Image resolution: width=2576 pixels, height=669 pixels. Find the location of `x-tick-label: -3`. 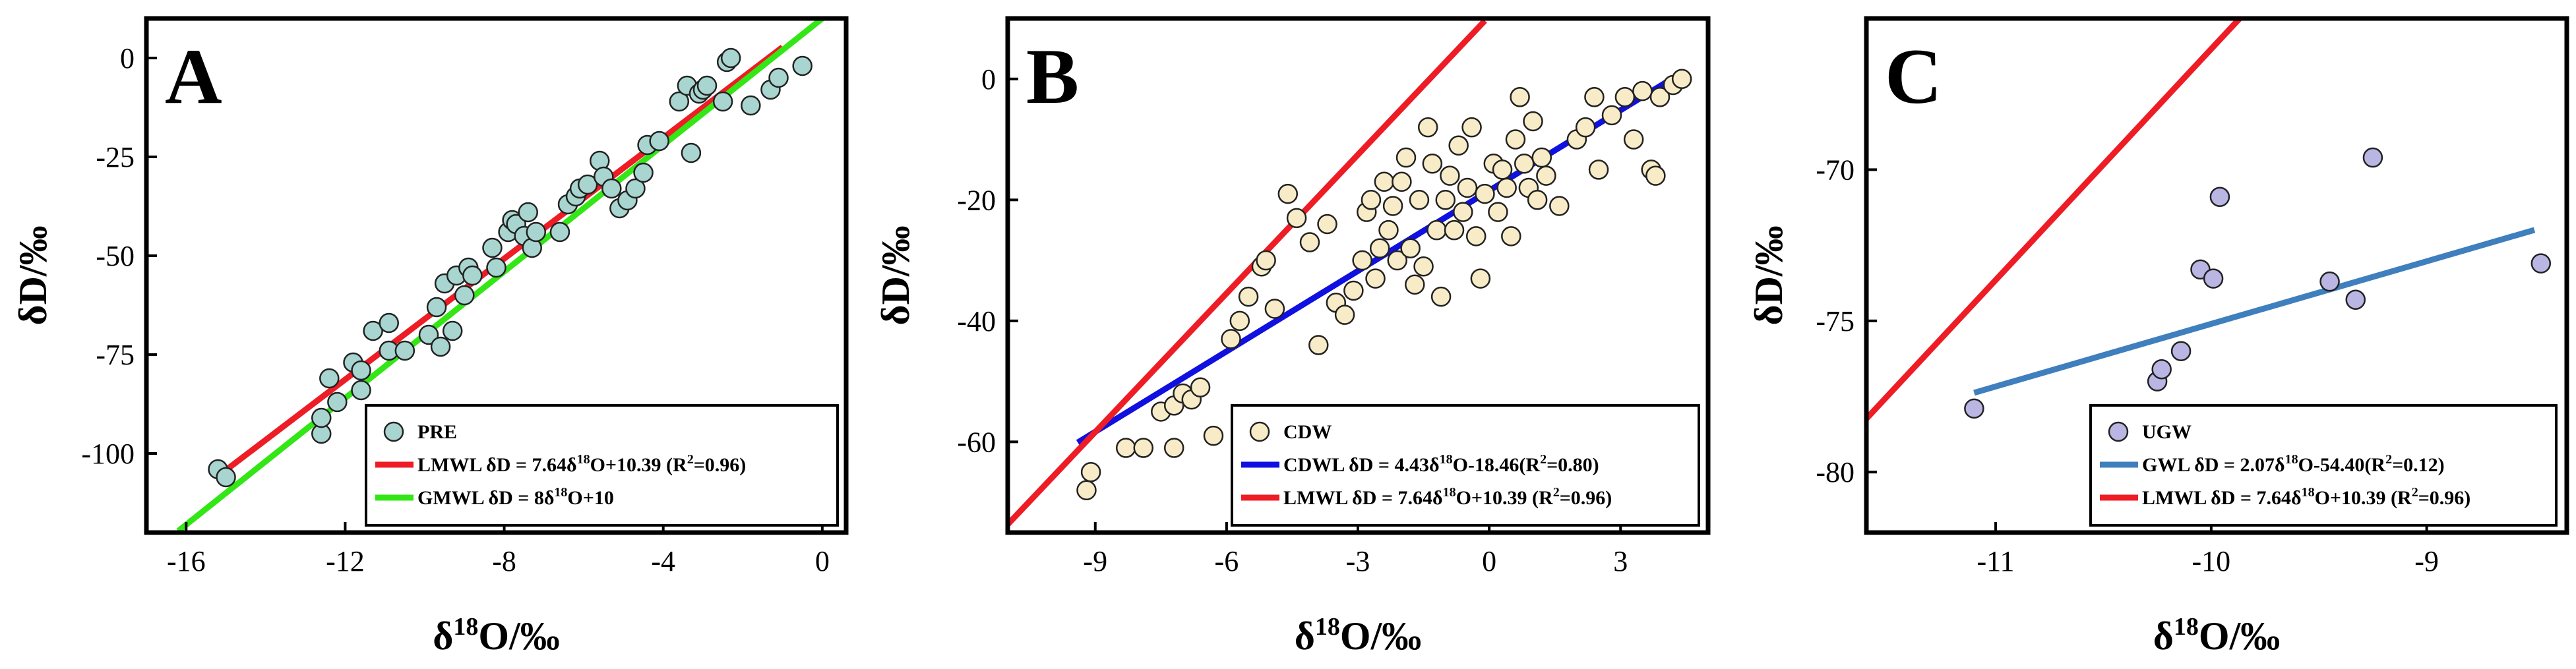

x-tick-label: -3 is located at coordinates (1358, 561).